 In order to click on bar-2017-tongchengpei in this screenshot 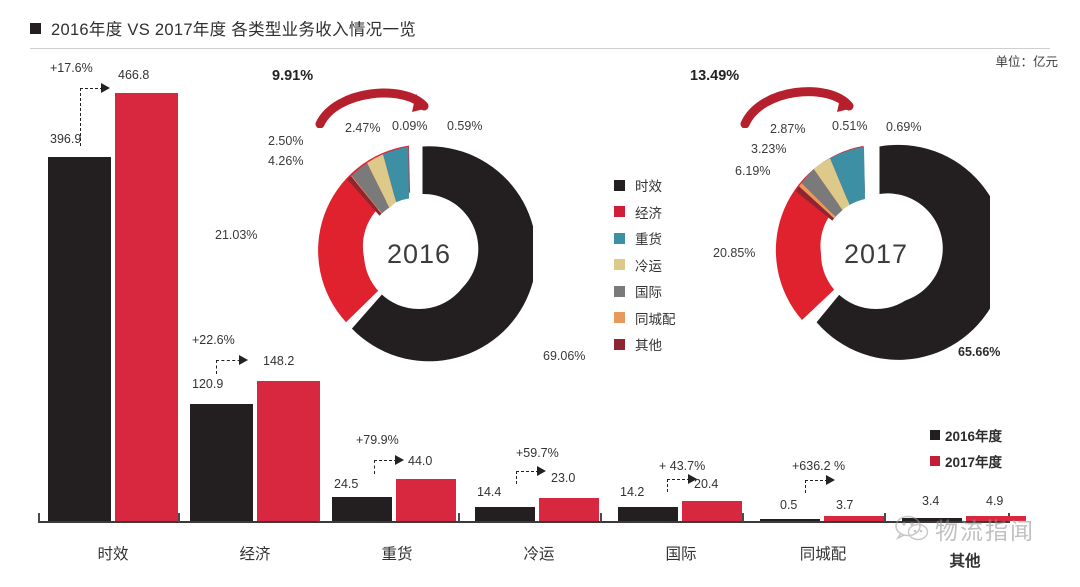, I will do `click(854, 518)`.